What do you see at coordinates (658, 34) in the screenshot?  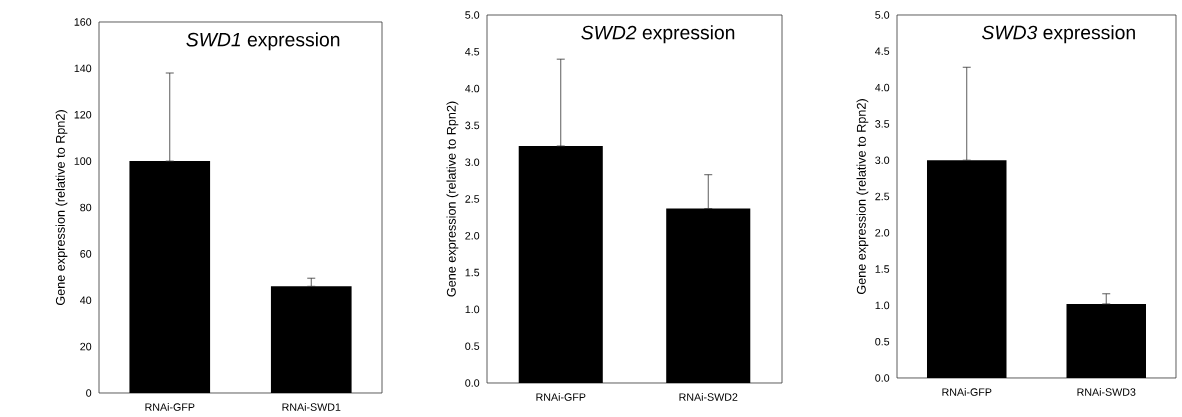 I see `chart-title: SWD2 expression` at bounding box center [658, 34].